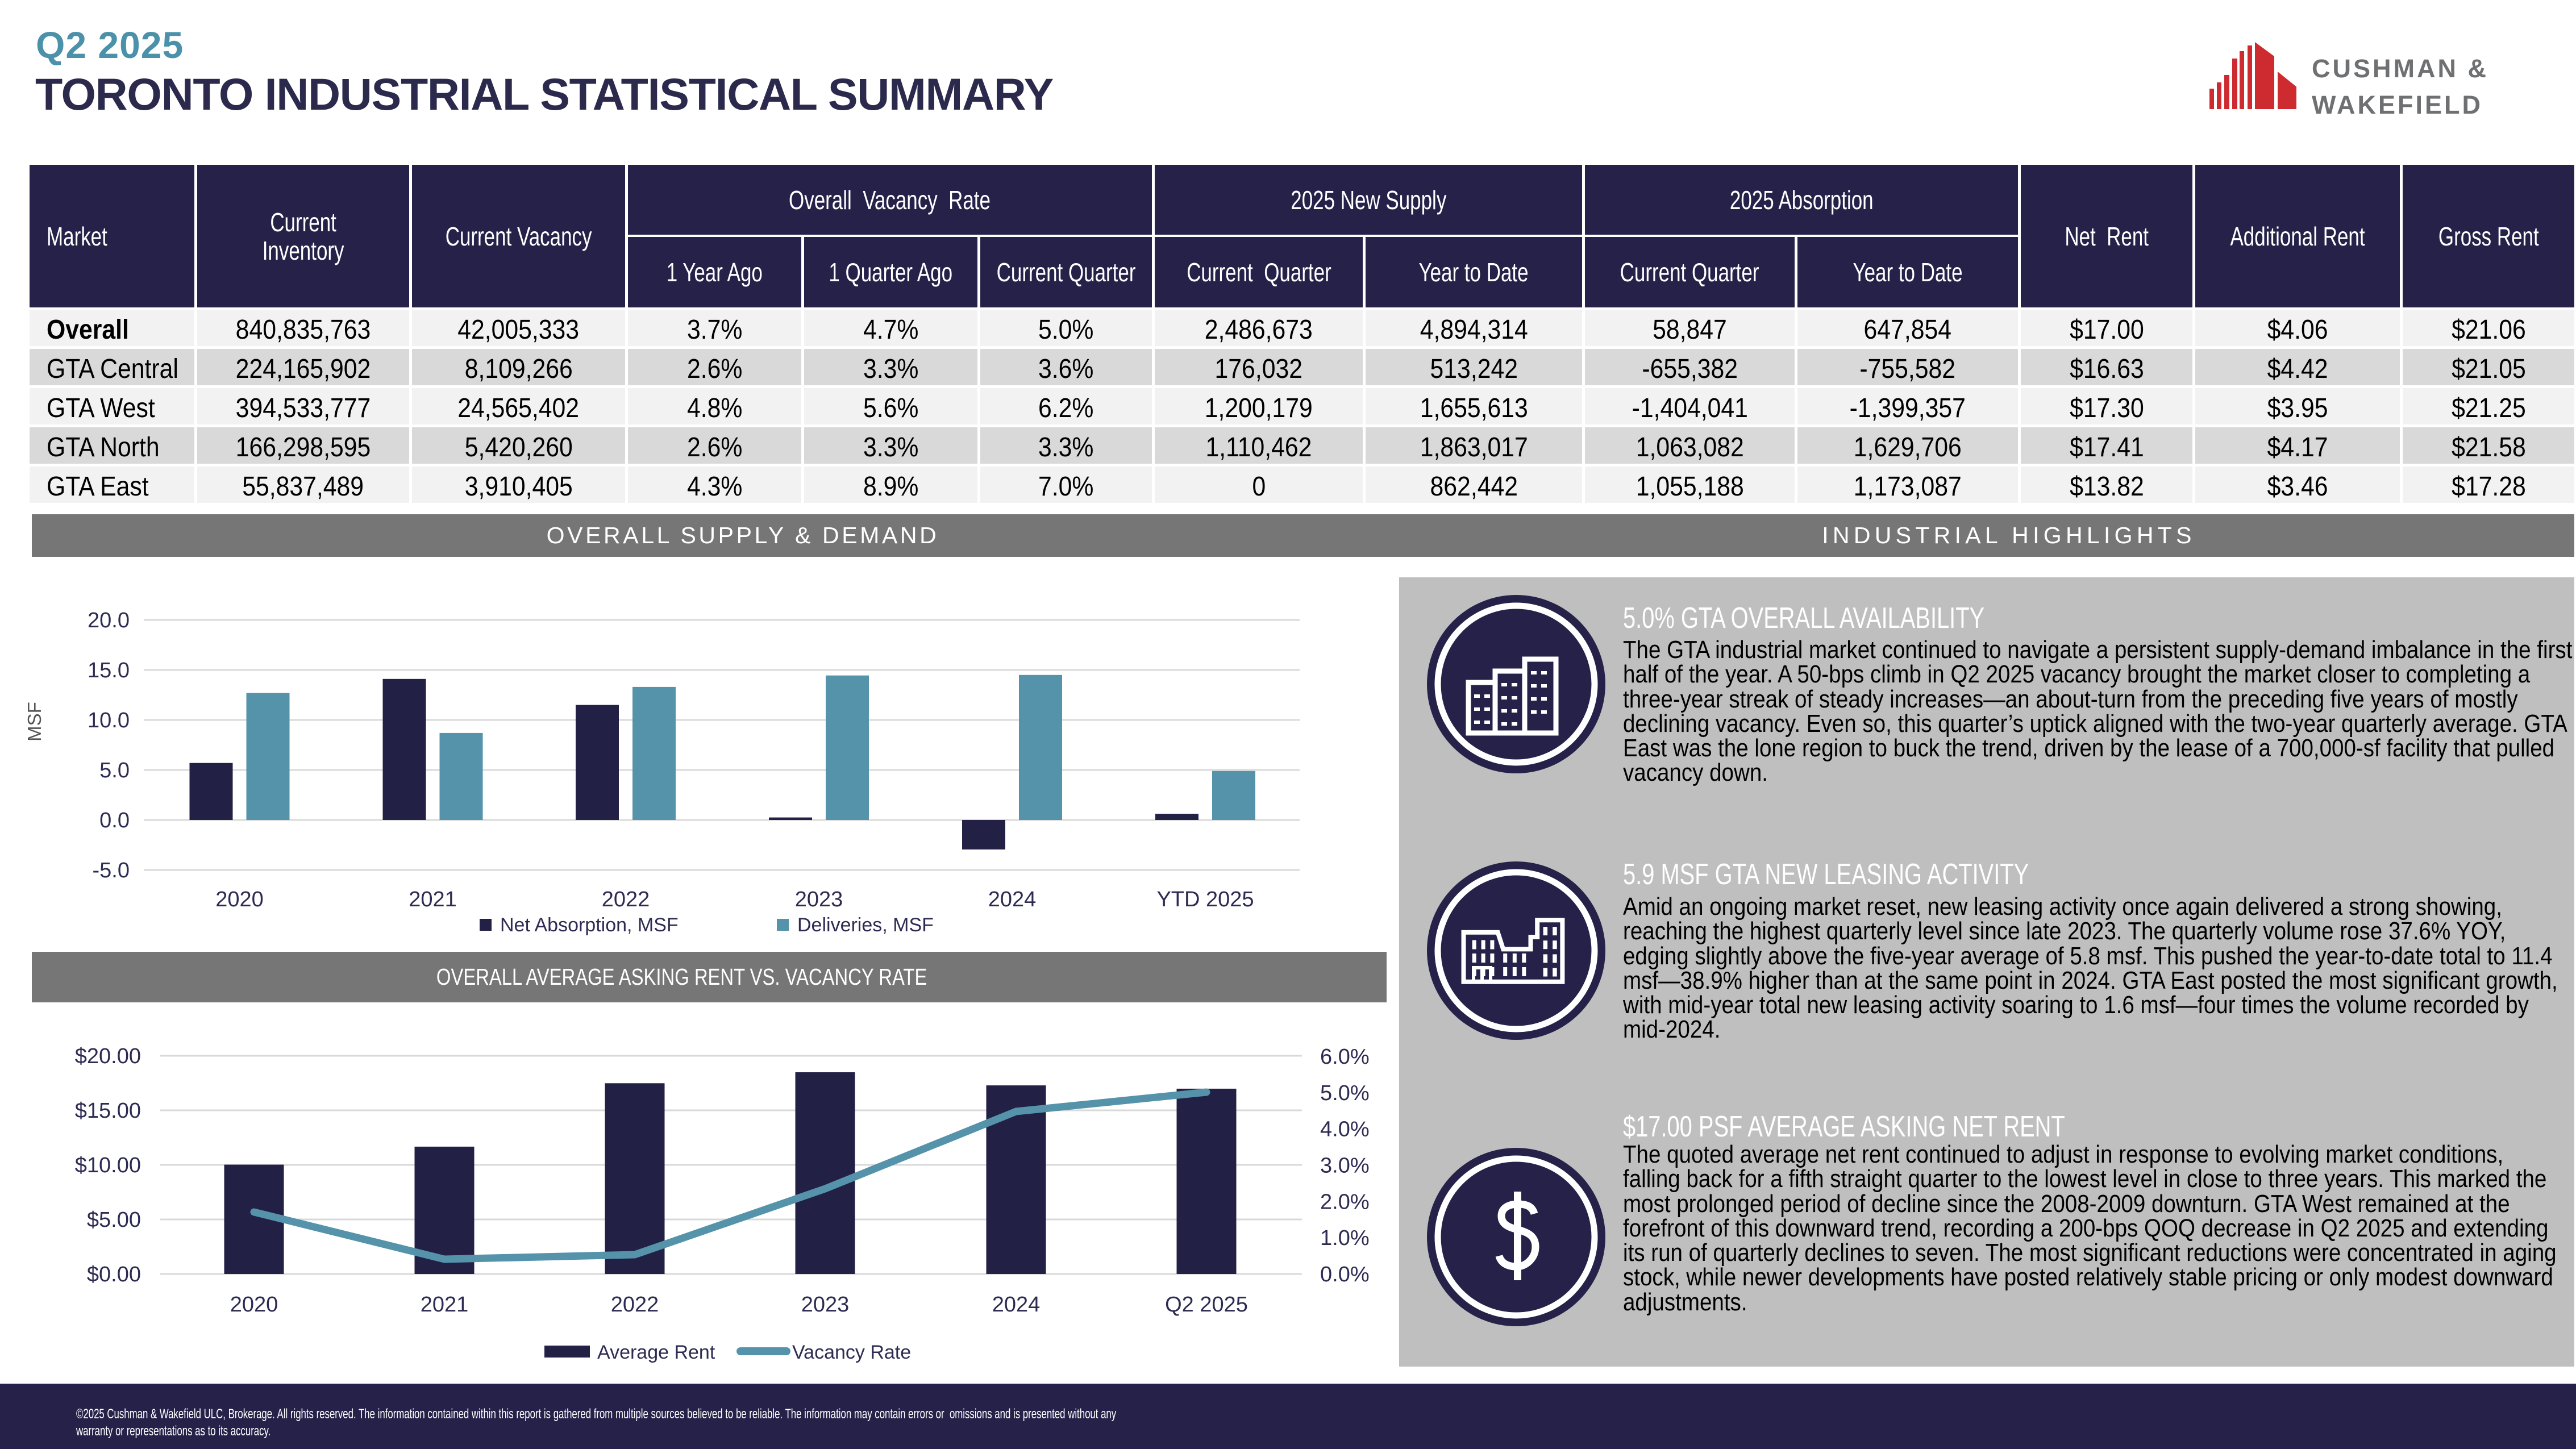 This screenshot has height=1449, width=2576. I want to click on svg-text: CUSHMAN &, so click(2400, 68).